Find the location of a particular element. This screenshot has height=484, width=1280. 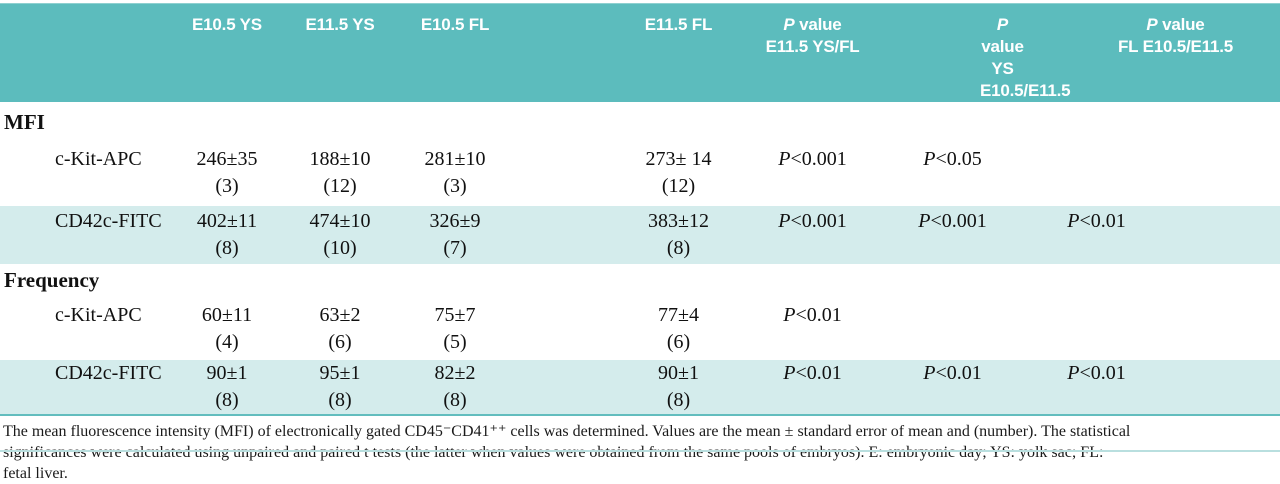

section-label: MFI is located at coordinates (24, 122).